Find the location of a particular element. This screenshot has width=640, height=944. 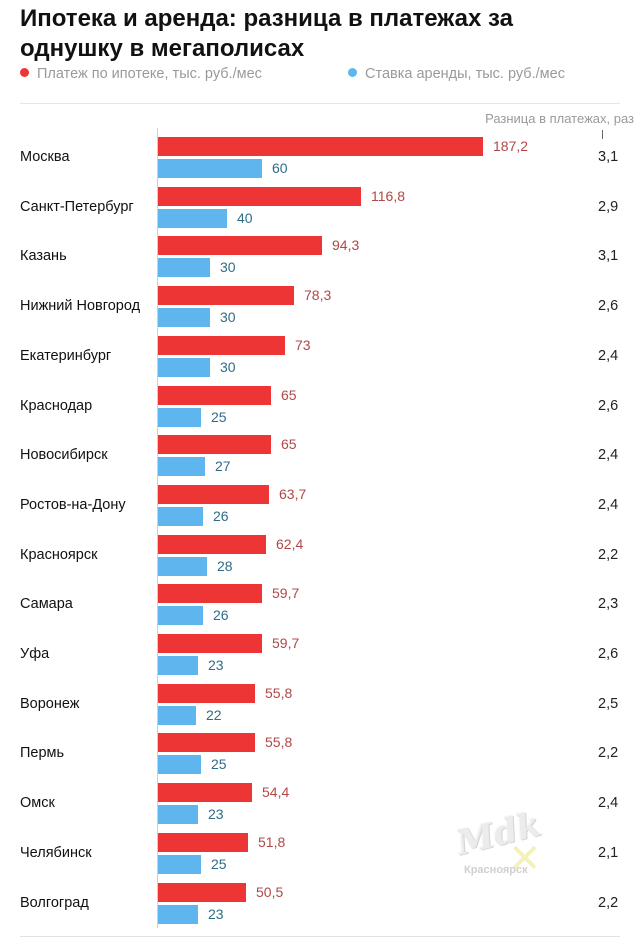

city-label: Челябинск is located at coordinates (56, 852).